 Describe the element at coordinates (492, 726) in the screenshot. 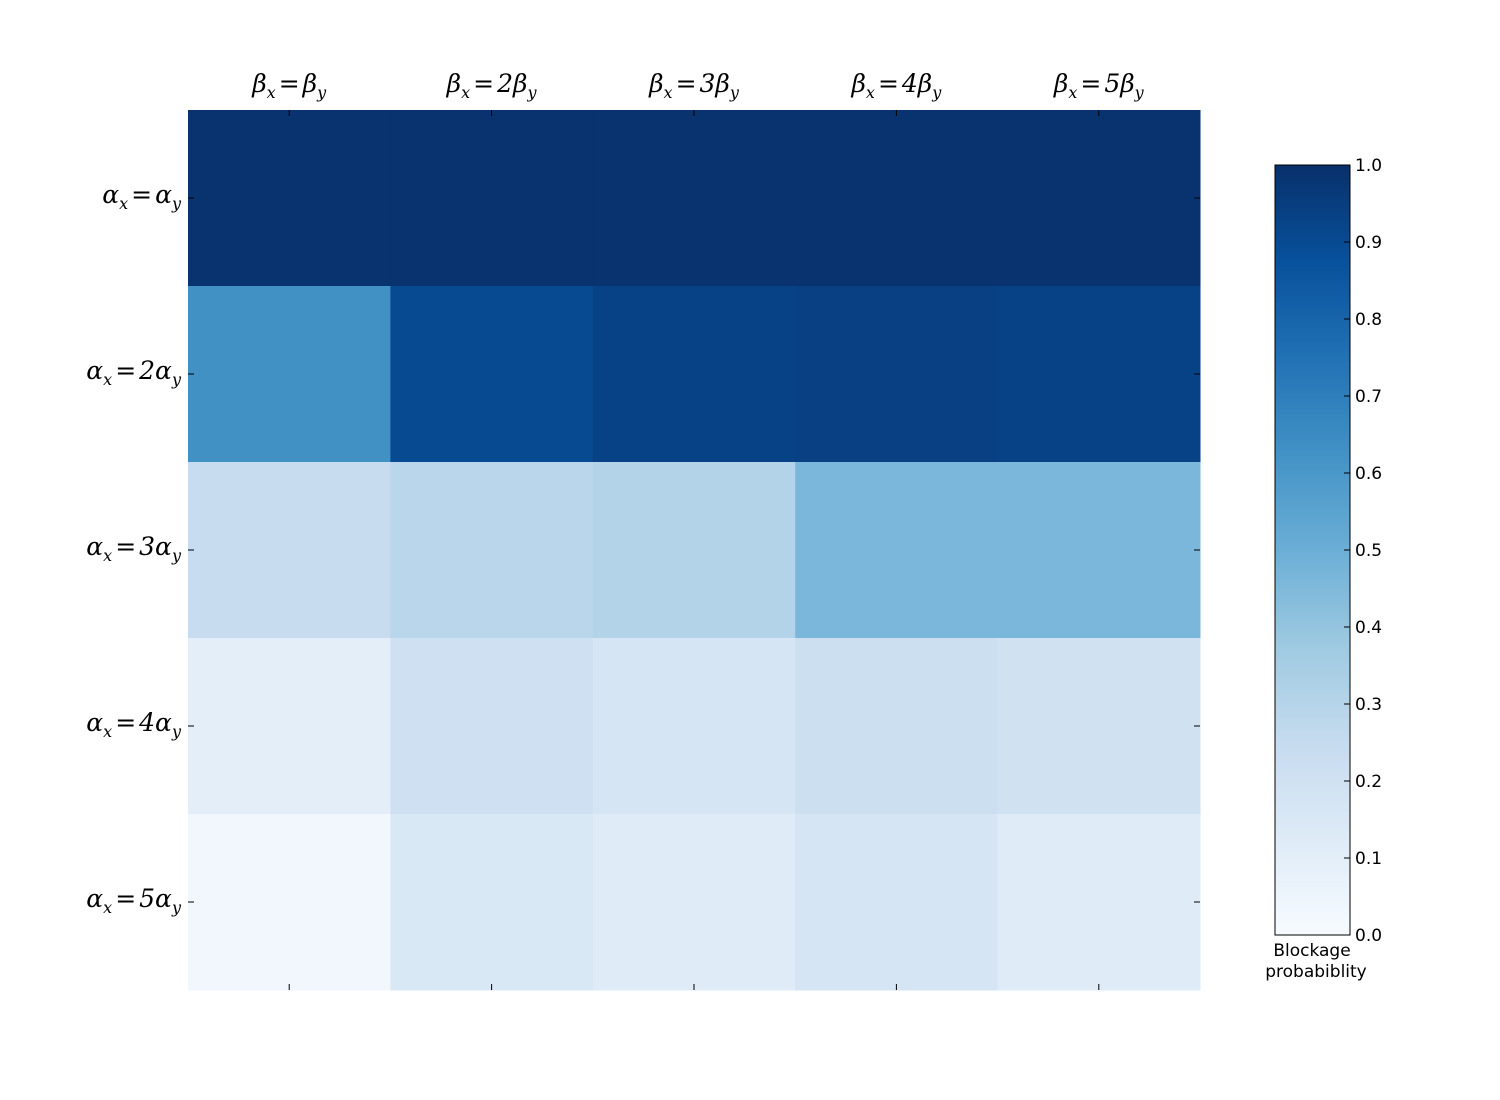

I see `heatmap-cell-r4-c2` at that location.